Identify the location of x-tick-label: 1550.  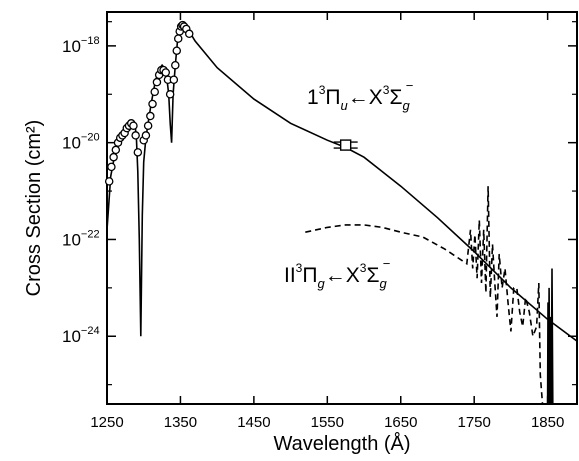
(327, 422).